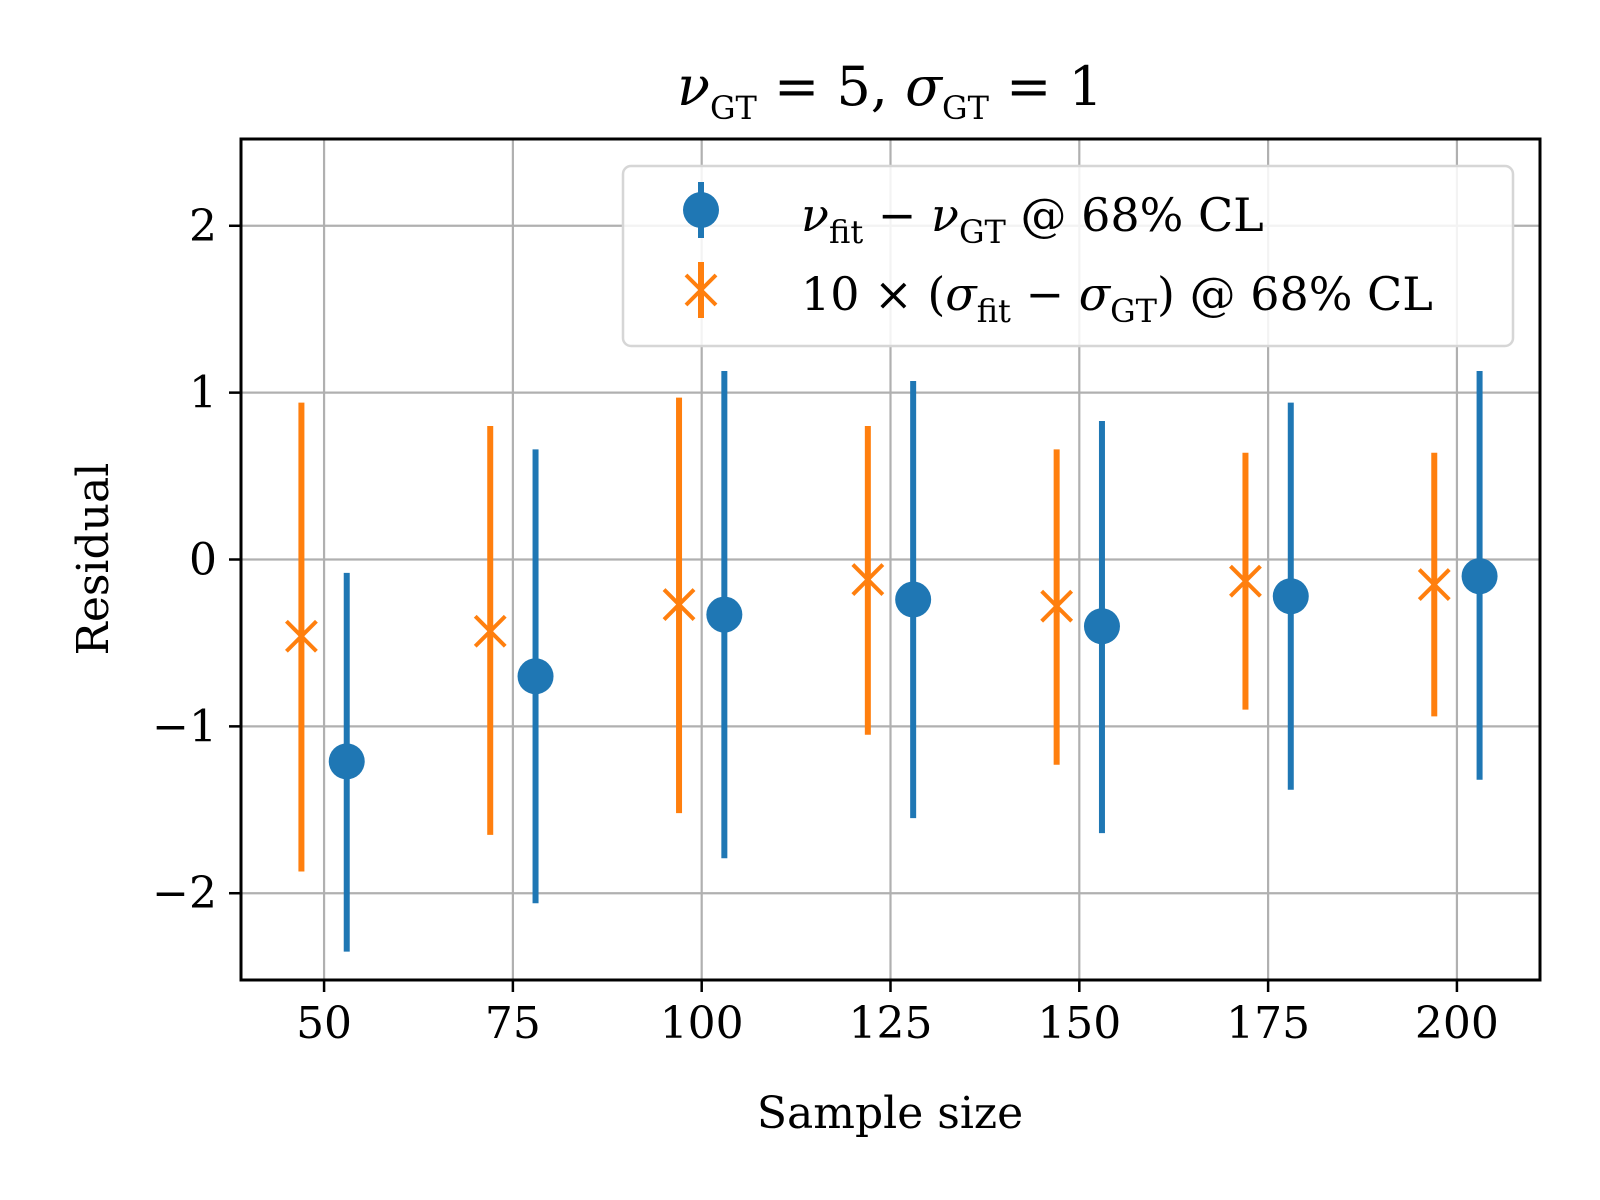  What do you see at coordinates (513, 1023) in the screenshot?
I see `x-tick-label: 75` at bounding box center [513, 1023].